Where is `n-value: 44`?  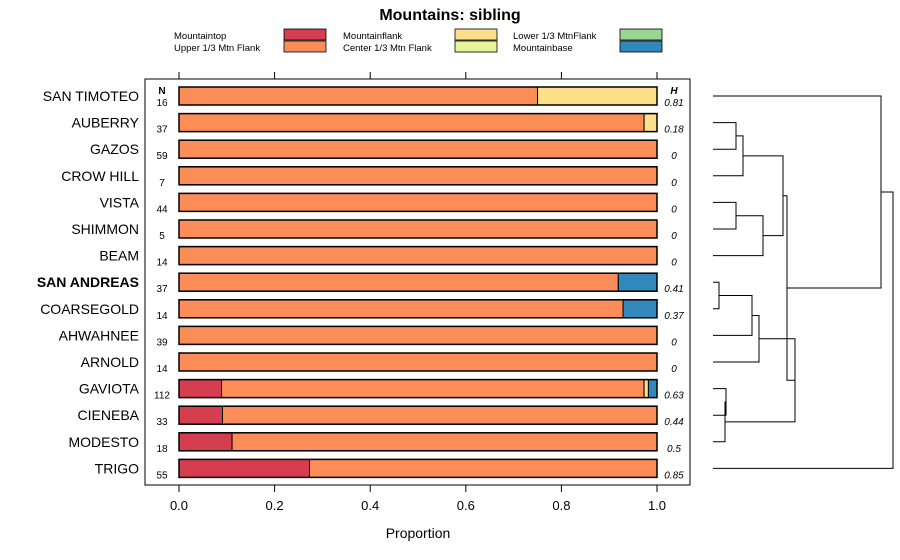 n-value: 44 is located at coordinates (162, 209).